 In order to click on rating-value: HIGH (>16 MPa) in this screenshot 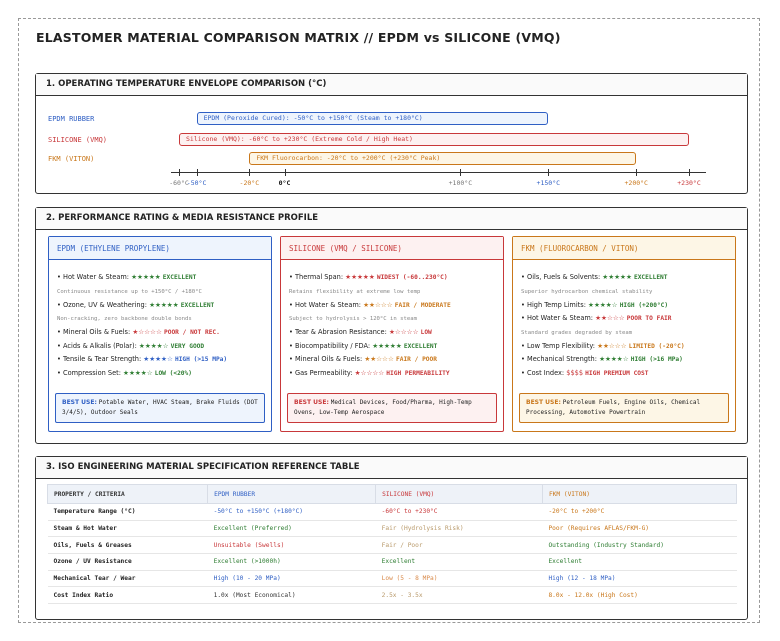, I will do `click(656, 359)`.